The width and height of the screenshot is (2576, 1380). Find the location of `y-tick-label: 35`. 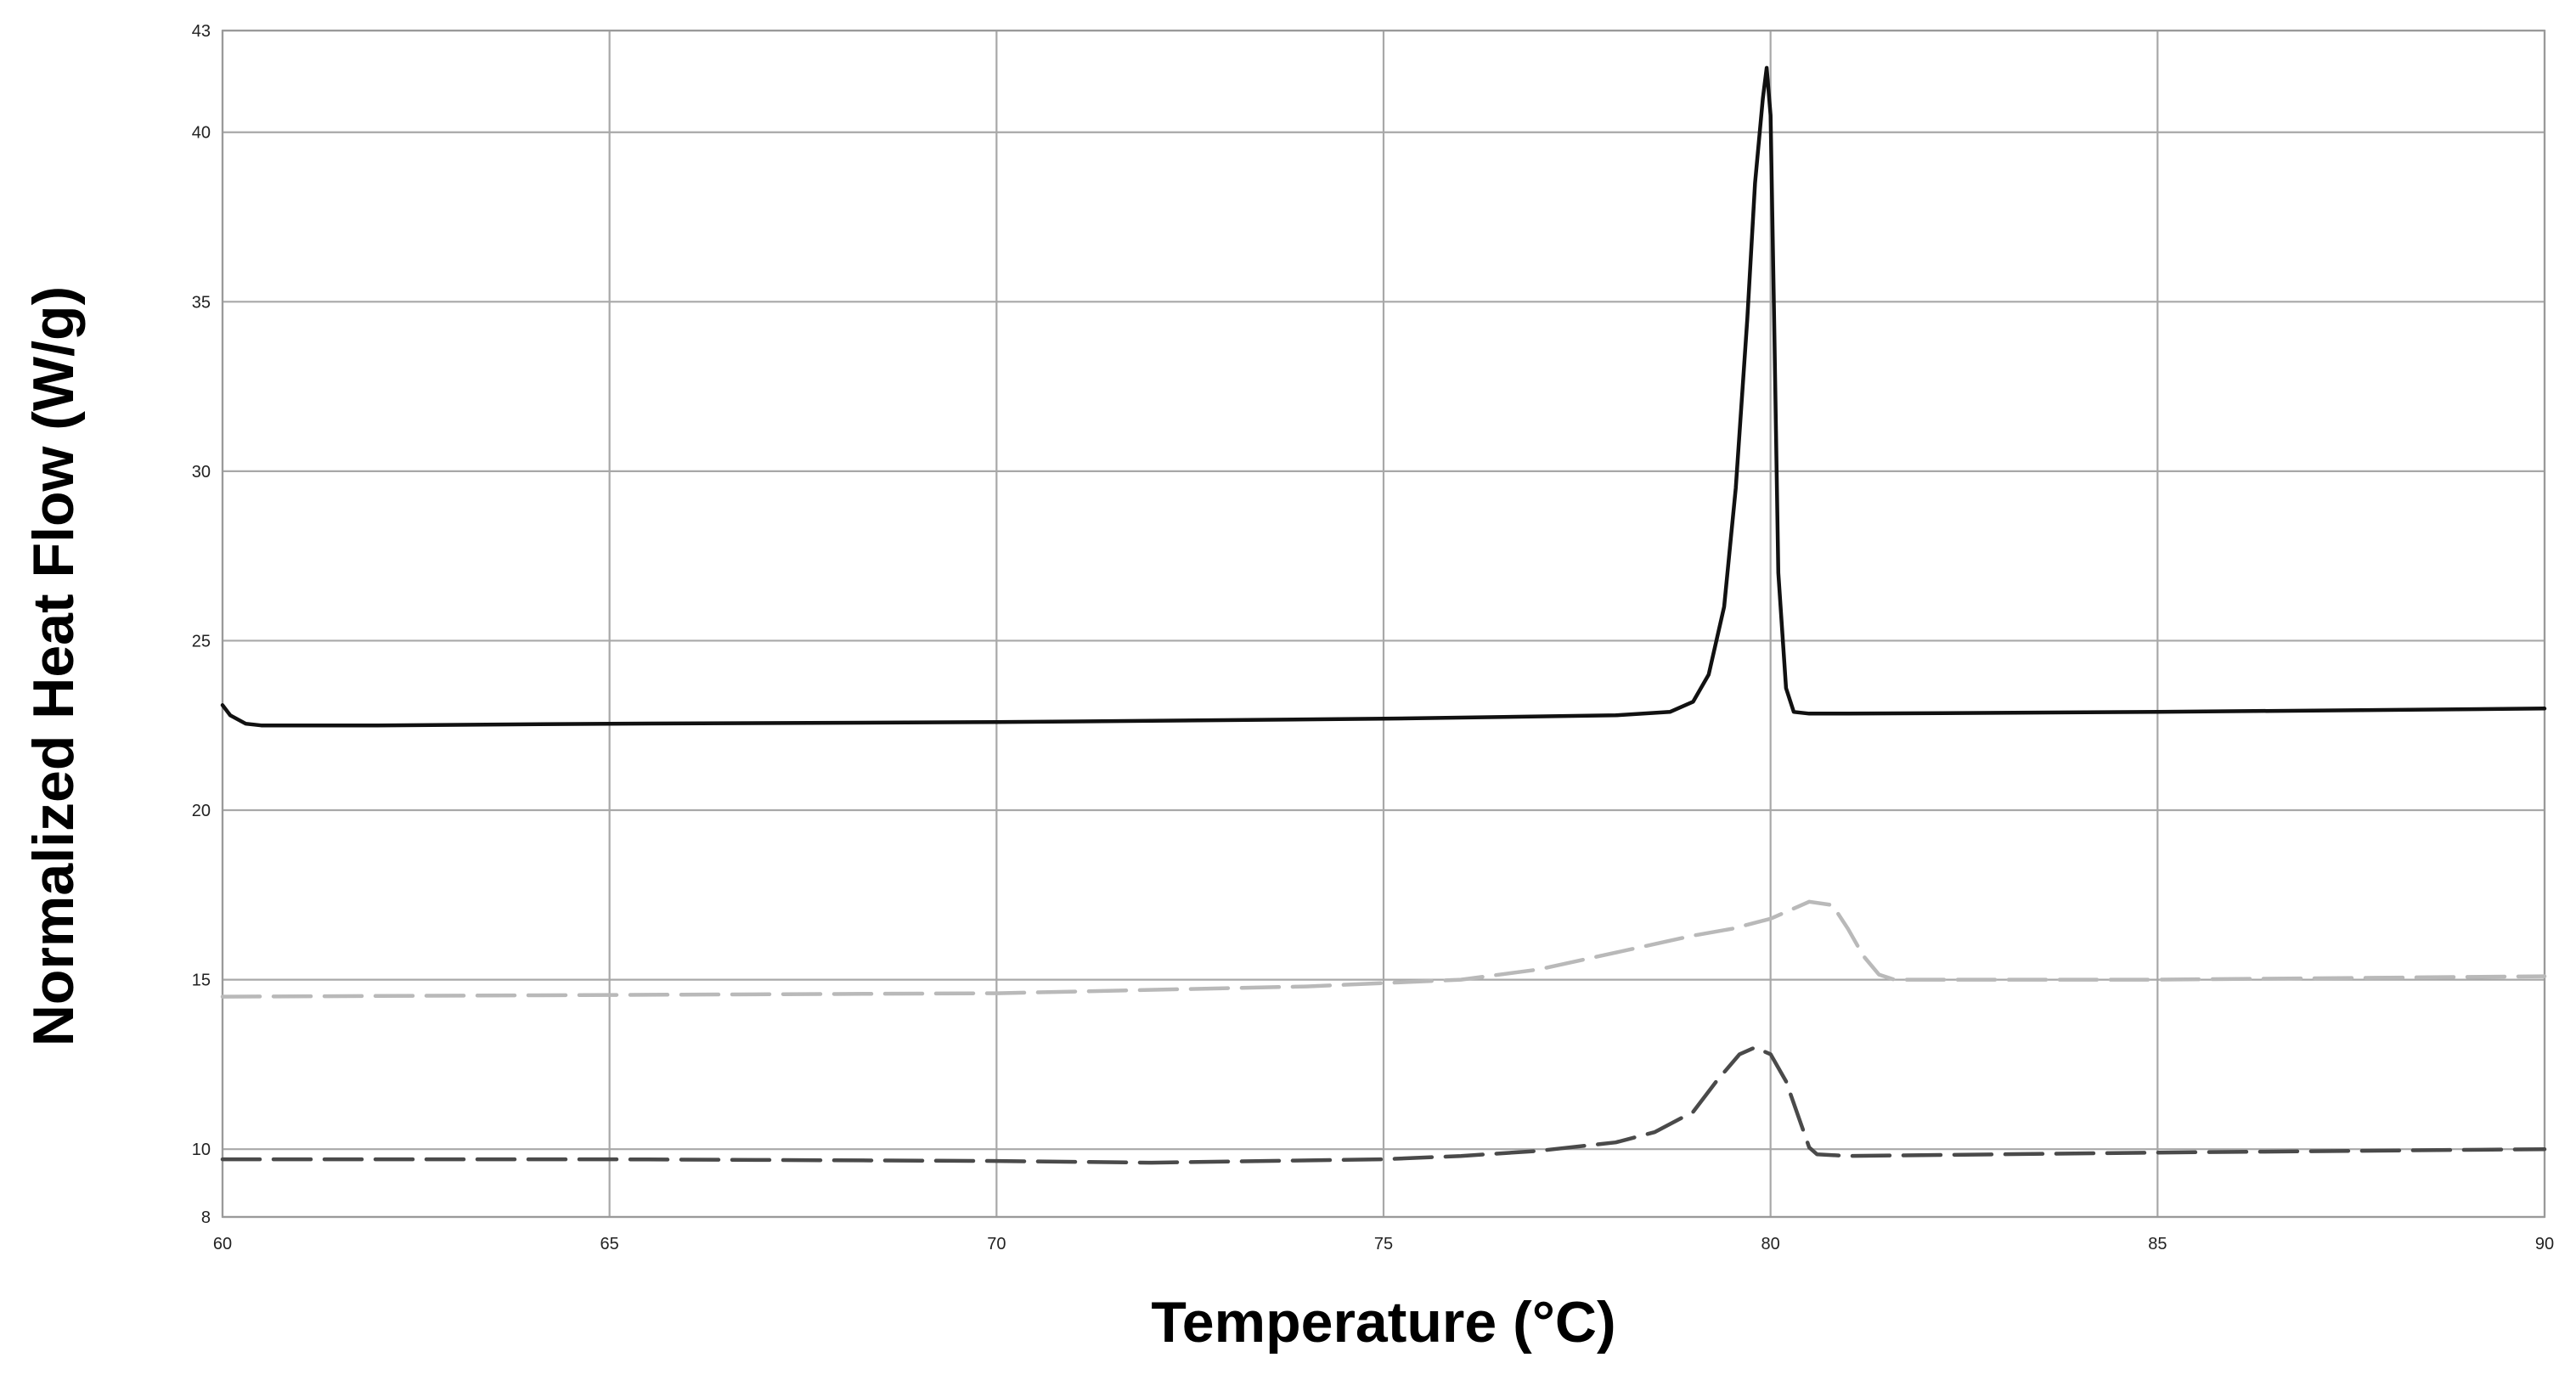

y-tick-label: 35 is located at coordinates (201, 302).